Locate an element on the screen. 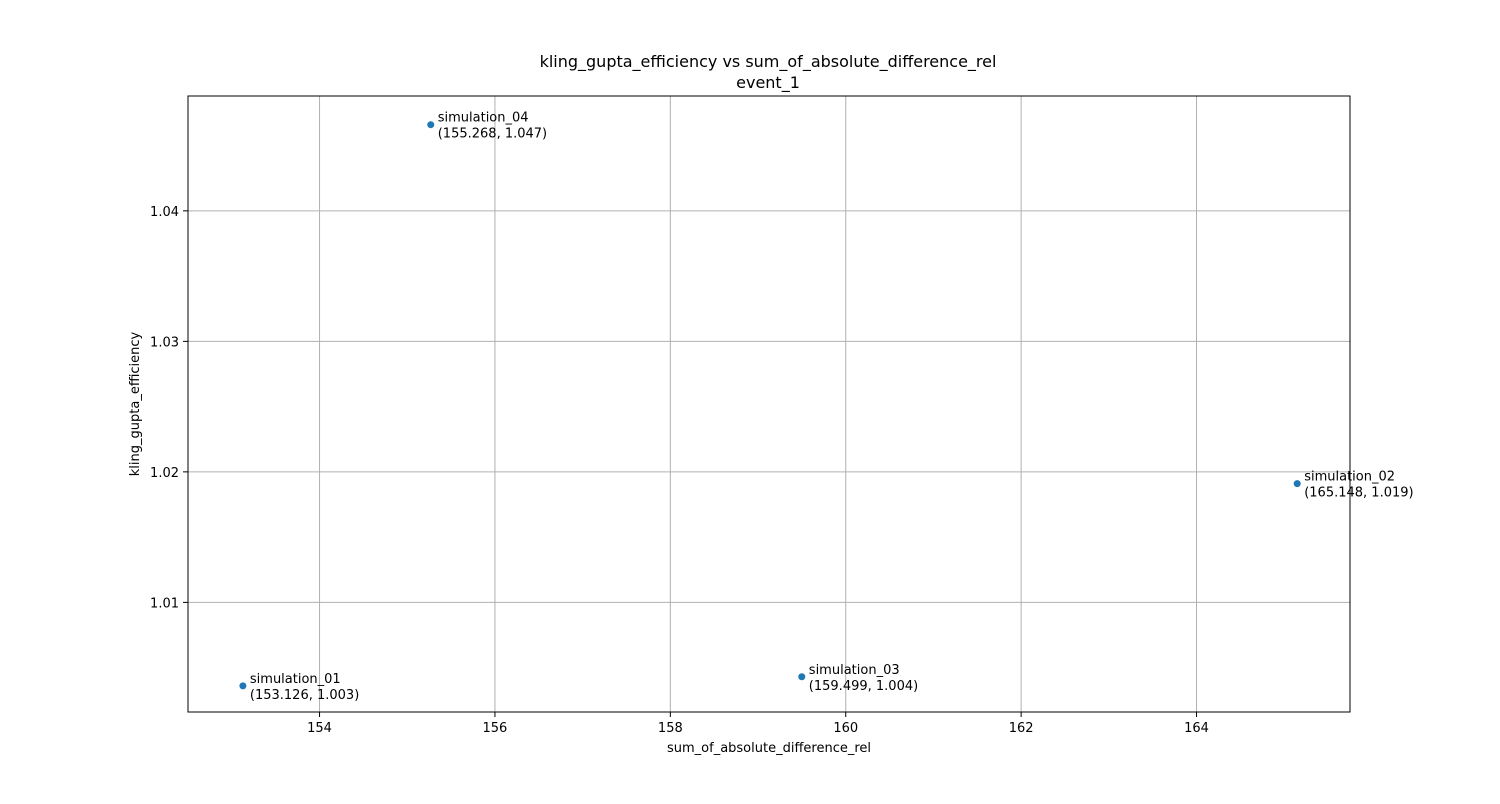  y-tick-label: 1.01 is located at coordinates (164, 603).